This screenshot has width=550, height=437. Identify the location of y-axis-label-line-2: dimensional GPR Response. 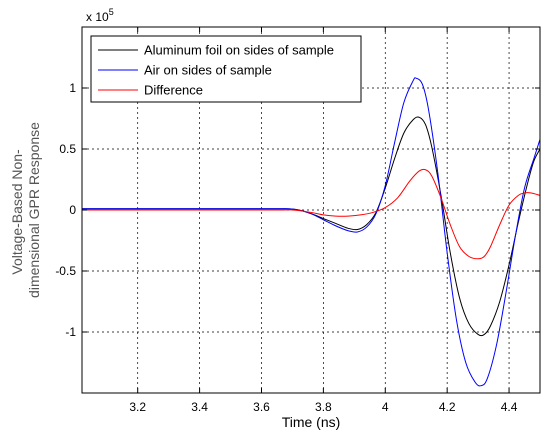
(34, 210).